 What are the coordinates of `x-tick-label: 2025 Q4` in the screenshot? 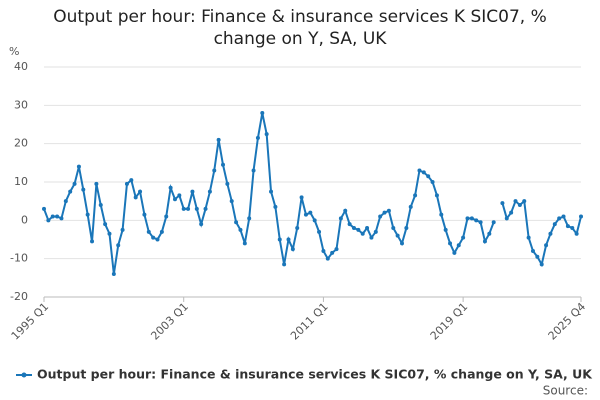 It's located at (567, 321).